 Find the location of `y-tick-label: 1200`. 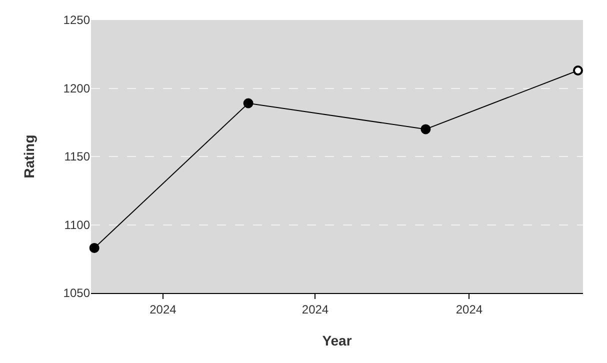

y-tick-label: 1200 is located at coordinates (76, 88).